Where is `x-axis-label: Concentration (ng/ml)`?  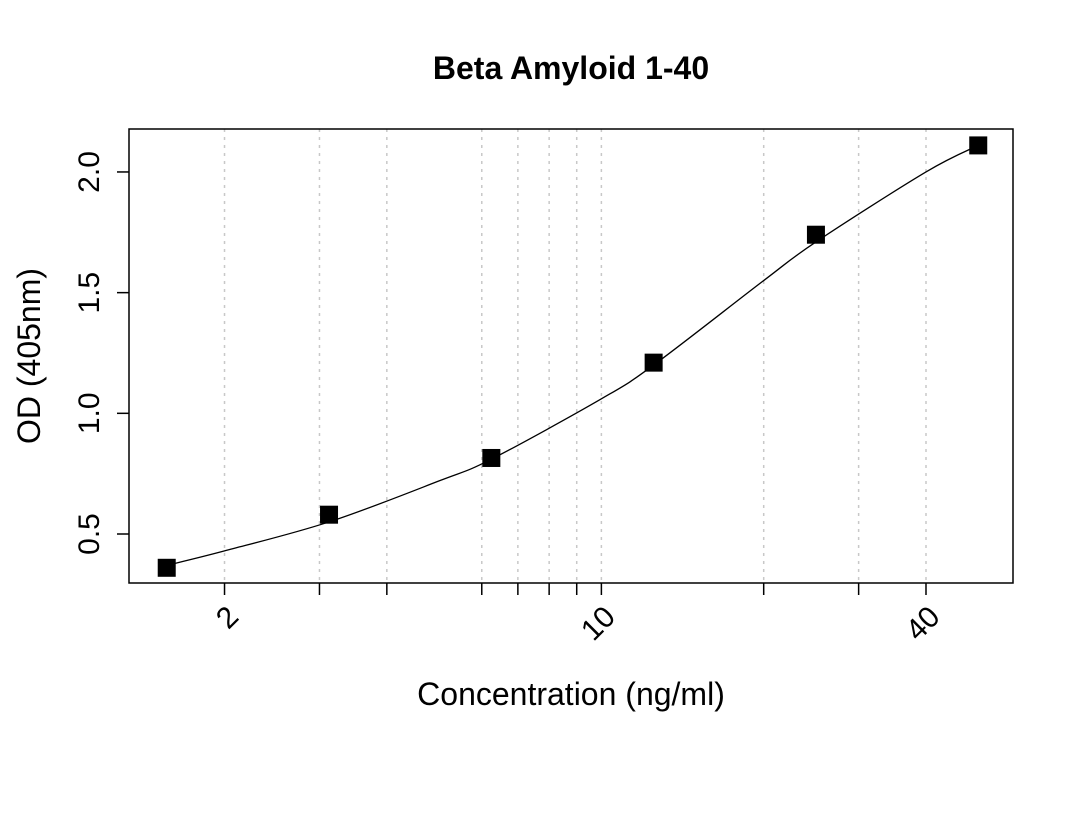
x-axis-label: Concentration (ng/ml) is located at coordinates (571, 694).